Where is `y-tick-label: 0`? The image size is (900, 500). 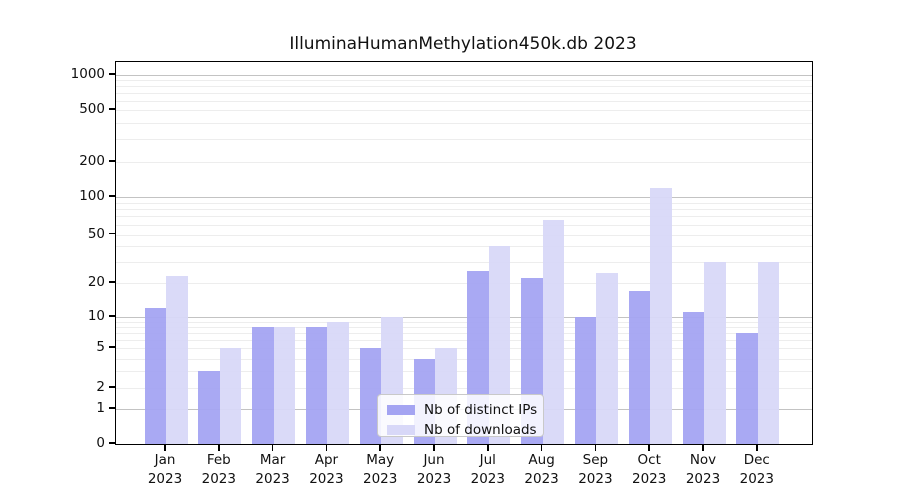
y-tick-label: 0 is located at coordinates (100, 443).